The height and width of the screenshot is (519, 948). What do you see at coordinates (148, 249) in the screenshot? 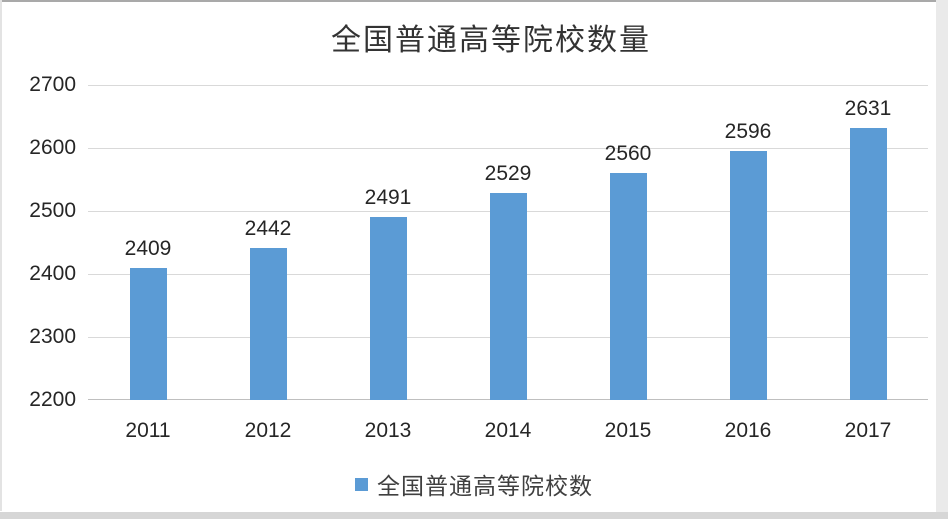
I see `bar-value-label: 2409` at bounding box center [148, 249].